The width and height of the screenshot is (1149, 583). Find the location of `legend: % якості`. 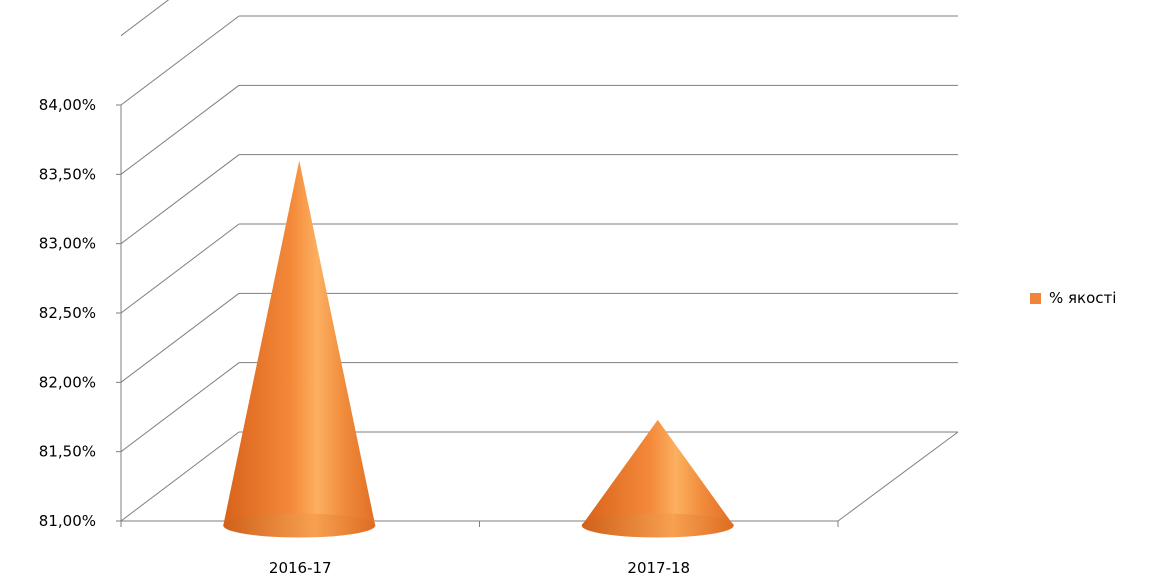

legend: % якості is located at coordinates (1073, 298).